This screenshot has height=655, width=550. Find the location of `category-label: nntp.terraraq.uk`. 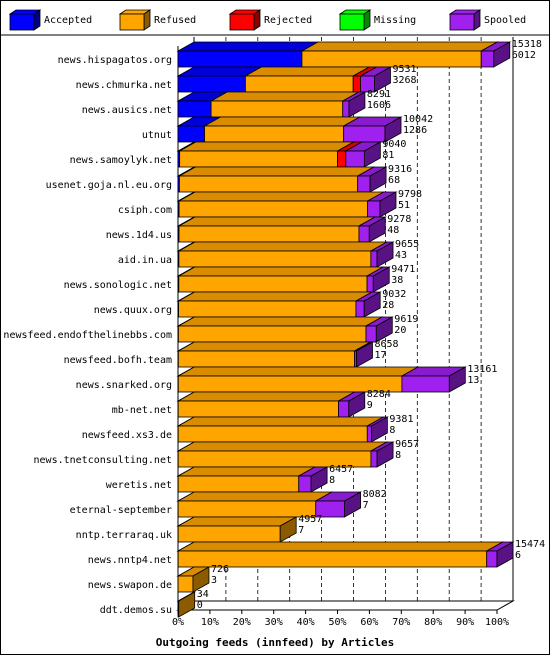

category-label: nntp.terraraq.uk is located at coordinates (124, 535).